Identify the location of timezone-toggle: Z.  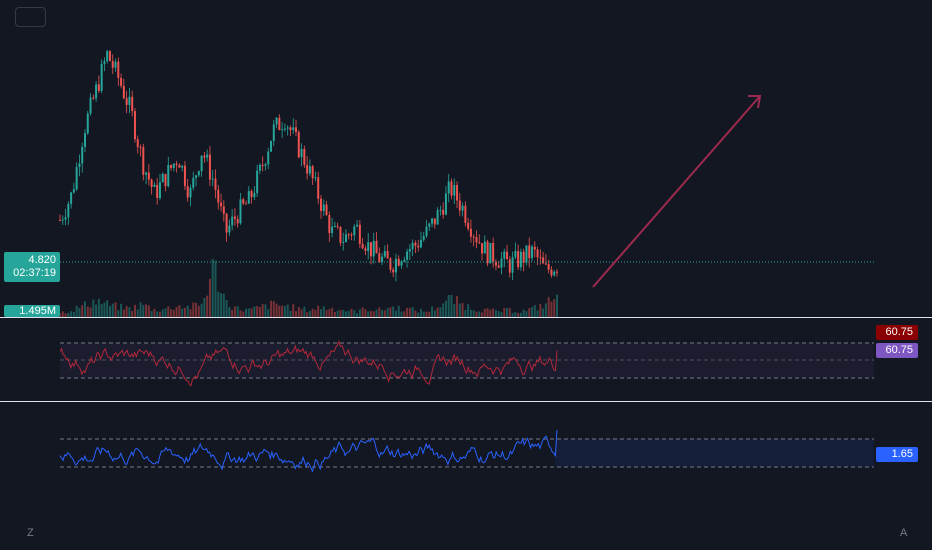
(30, 533).